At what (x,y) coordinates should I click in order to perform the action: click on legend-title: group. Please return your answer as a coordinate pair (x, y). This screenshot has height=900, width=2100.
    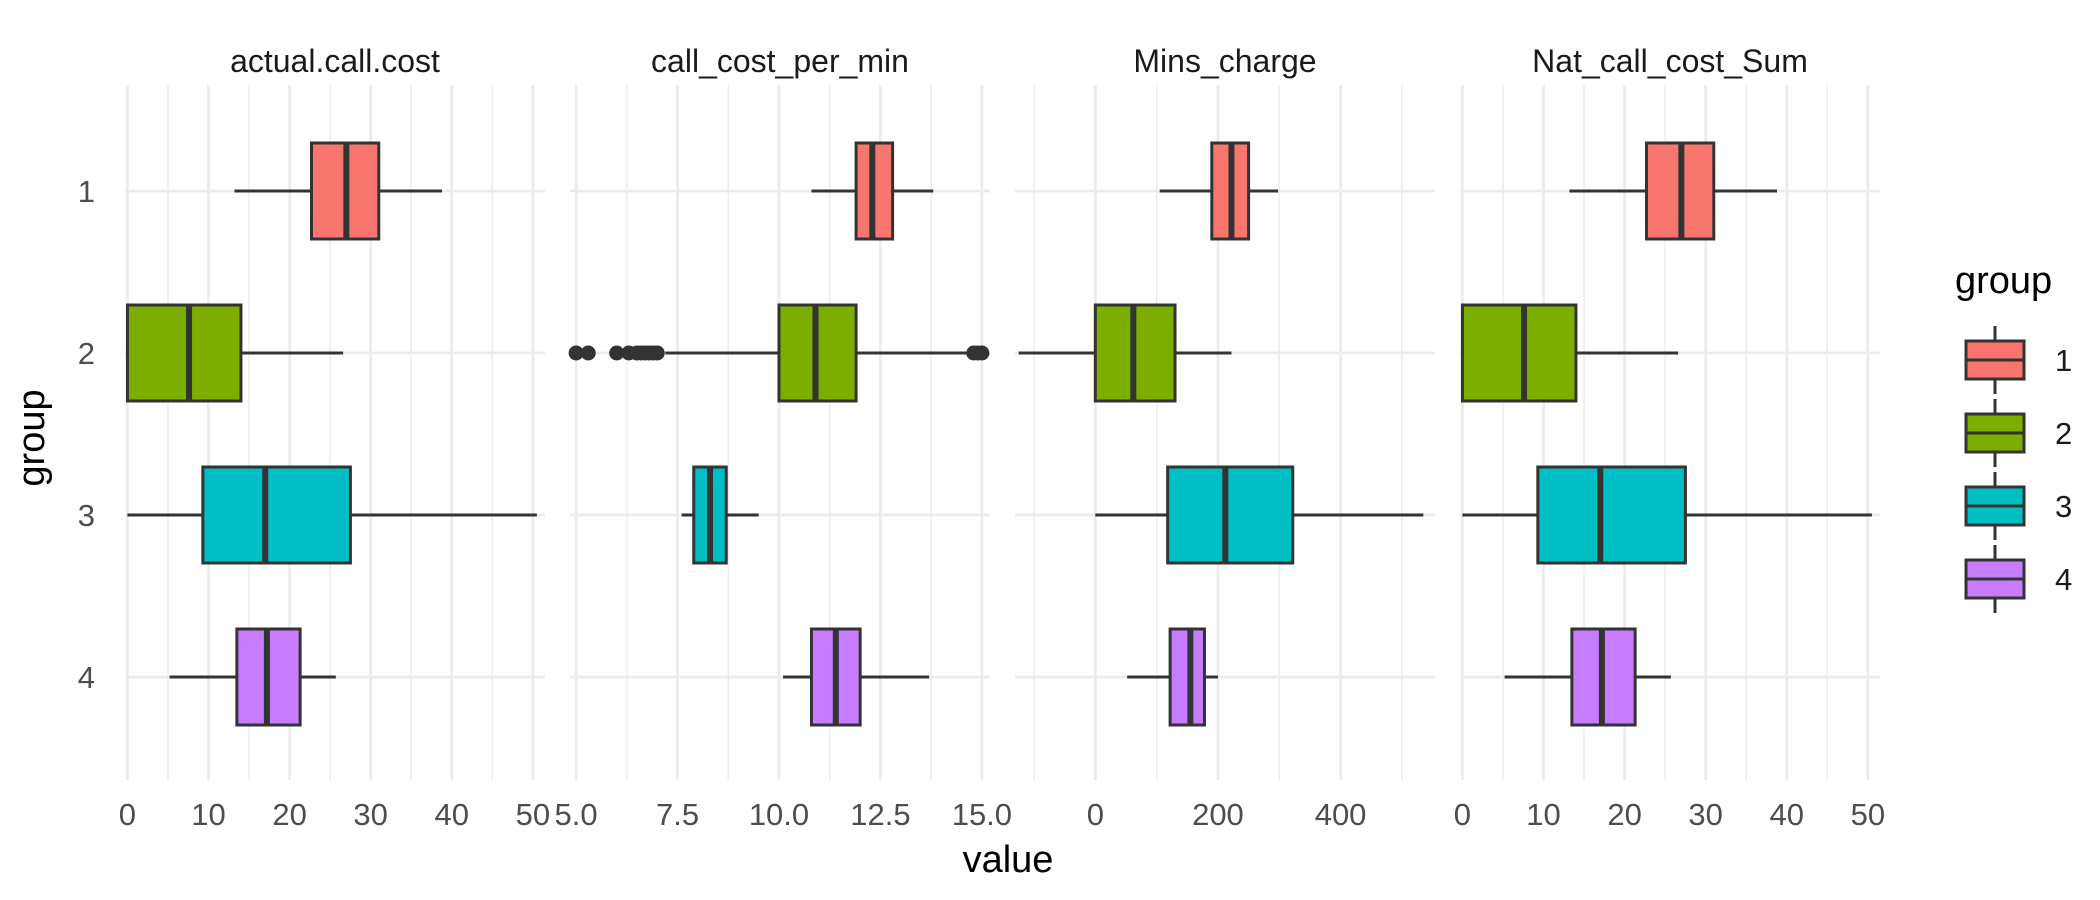
    Looking at the image, I should click on (2003, 281).